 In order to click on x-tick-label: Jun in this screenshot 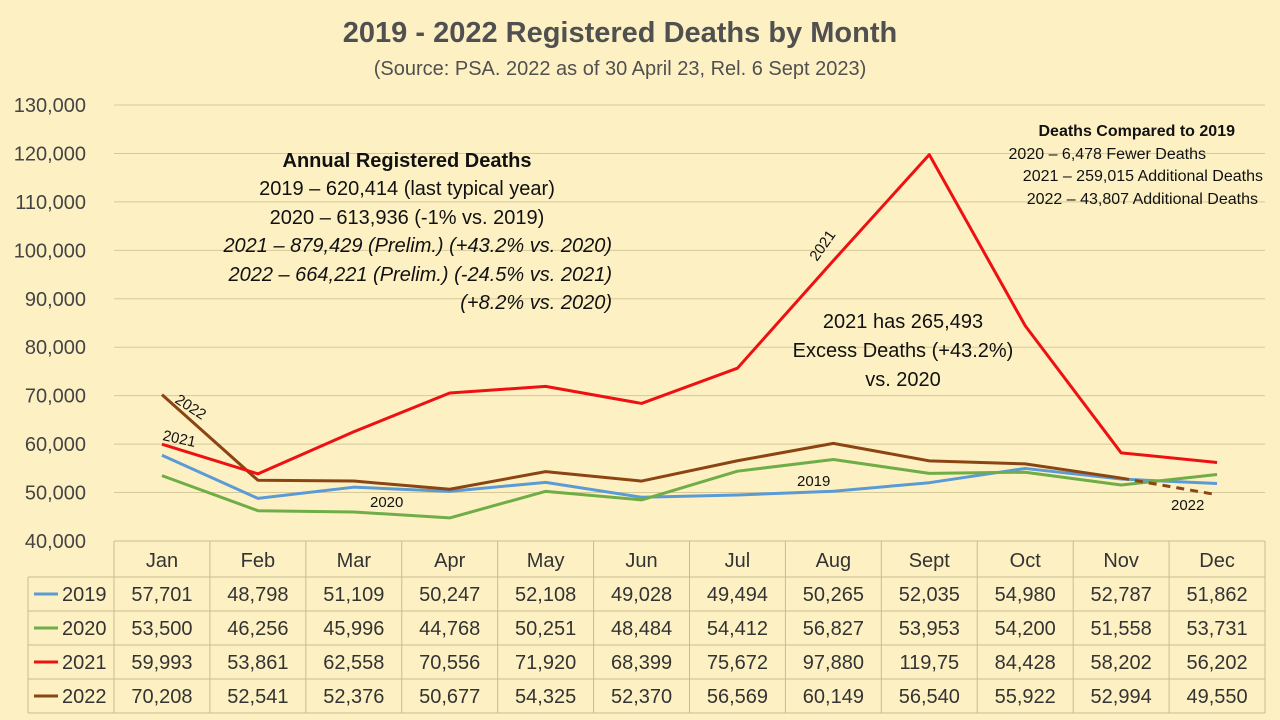, I will do `click(641, 561)`.